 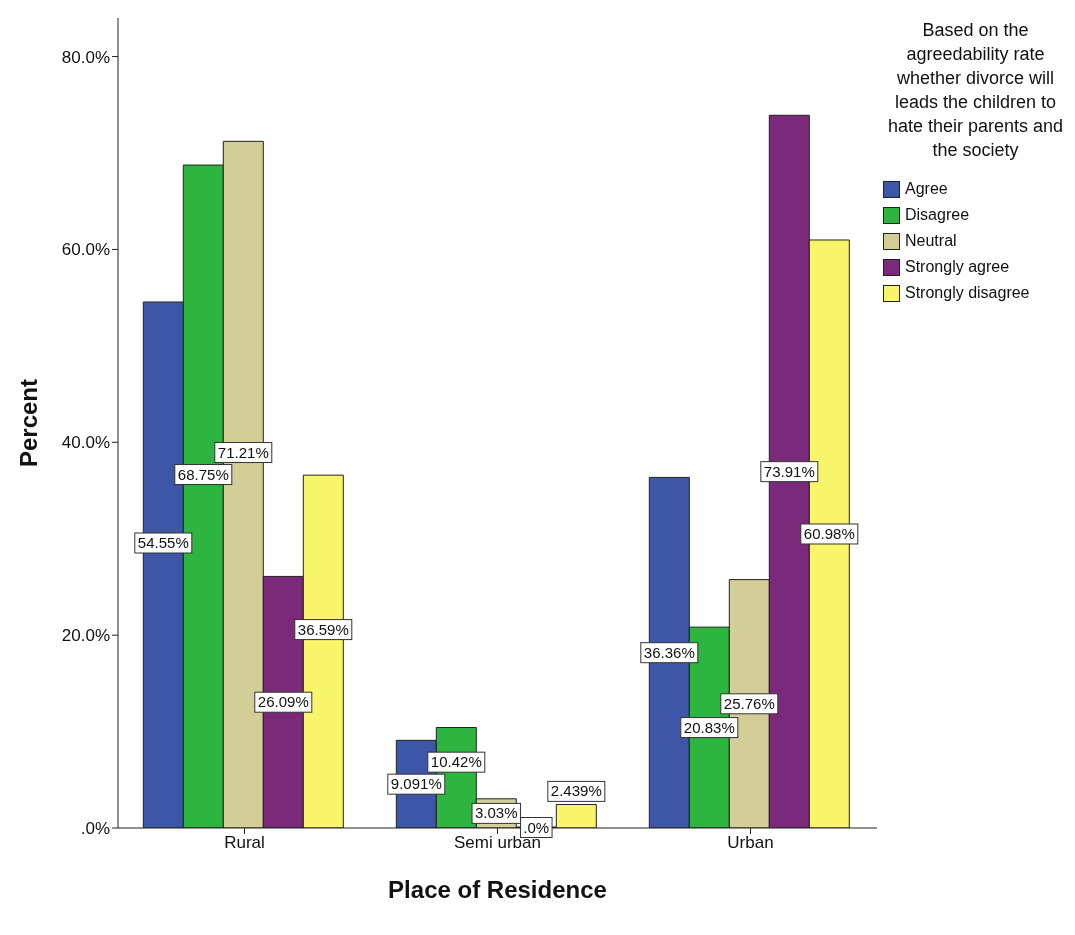 I want to click on data-label: 68.75%, so click(x=203, y=474).